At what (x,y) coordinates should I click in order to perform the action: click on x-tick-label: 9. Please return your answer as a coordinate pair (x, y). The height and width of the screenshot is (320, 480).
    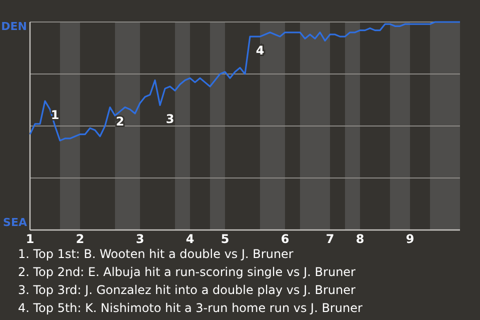
    Looking at the image, I should click on (410, 239).